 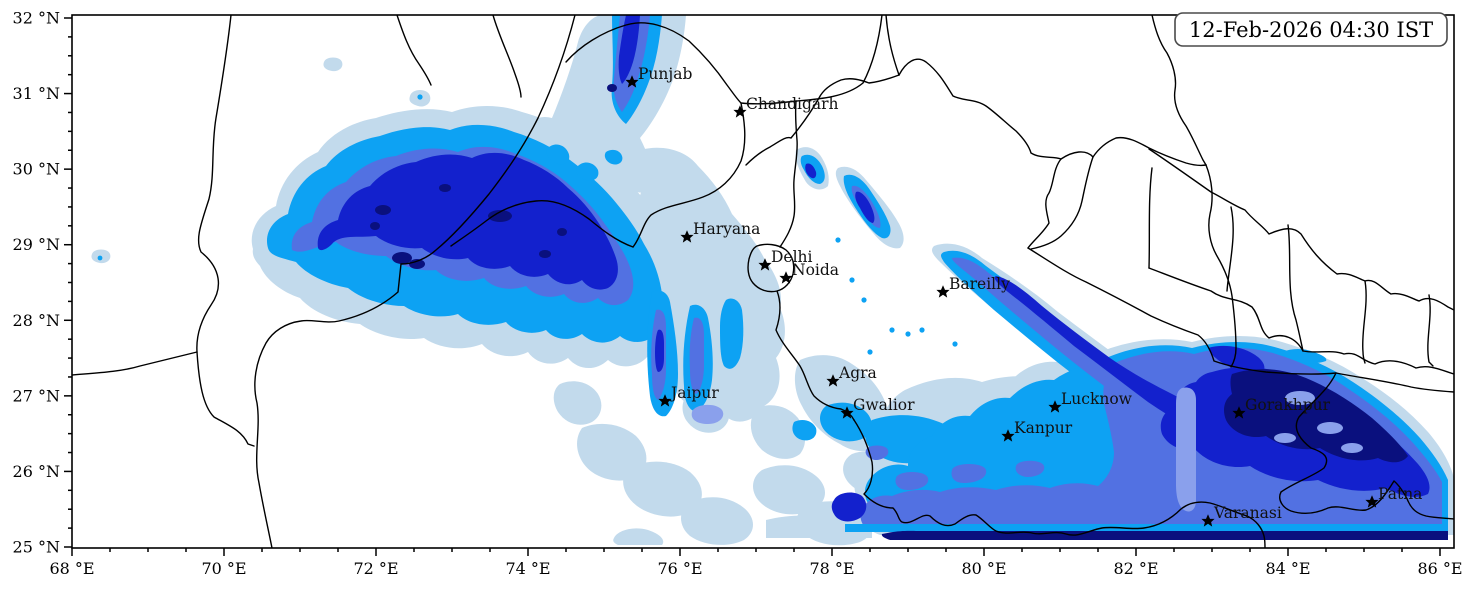 I want to click on timestamp-text: 12-Feb-2026 04:30 IST, so click(x=1311, y=30).